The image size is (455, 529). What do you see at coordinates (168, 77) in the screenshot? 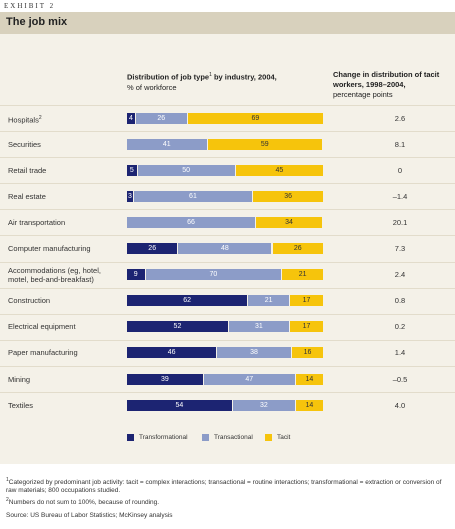
I see `bar-header-text: Distribution of job type` at bounding box center [168, 77].